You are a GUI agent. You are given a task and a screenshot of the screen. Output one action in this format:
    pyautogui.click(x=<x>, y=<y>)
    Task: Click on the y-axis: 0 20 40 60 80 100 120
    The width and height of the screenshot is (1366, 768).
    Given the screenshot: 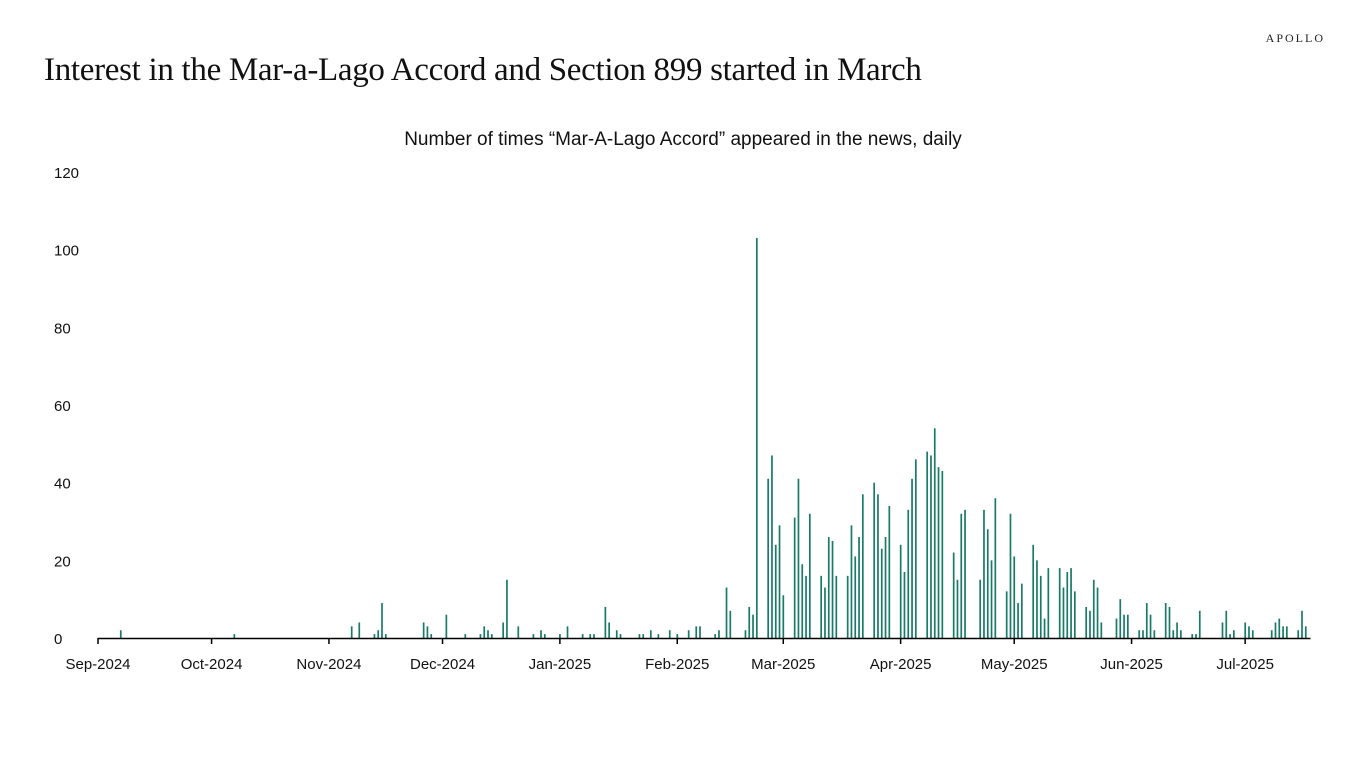 What is the action you would take?
    pyautogui.click(x=66, y=406)
    